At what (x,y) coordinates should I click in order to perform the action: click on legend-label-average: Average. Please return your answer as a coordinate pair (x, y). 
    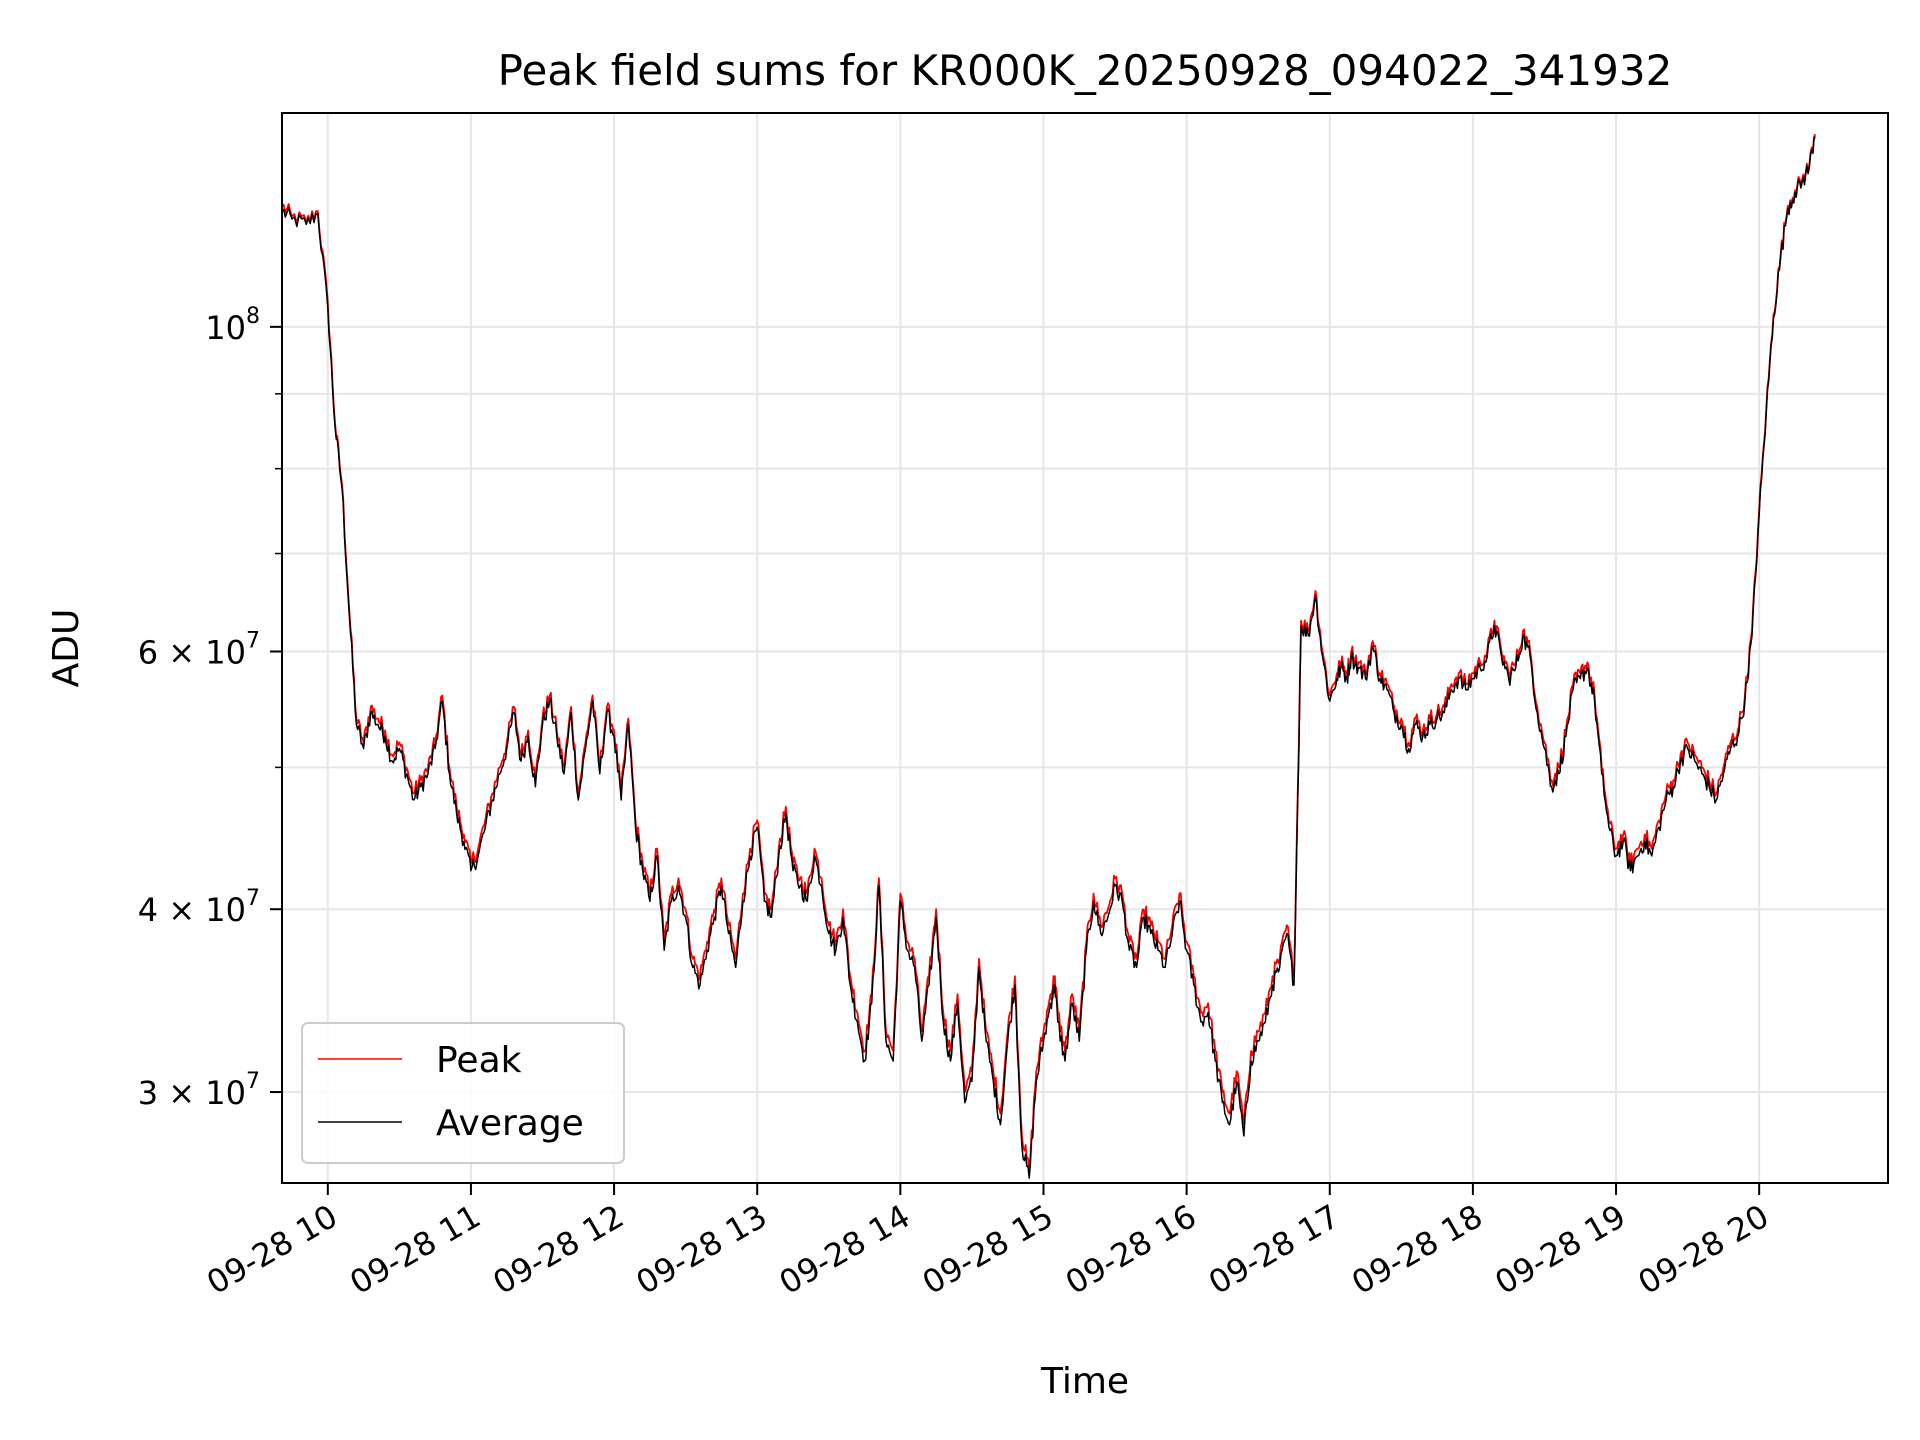
    Looking at the image, I should click on (510, 1123).